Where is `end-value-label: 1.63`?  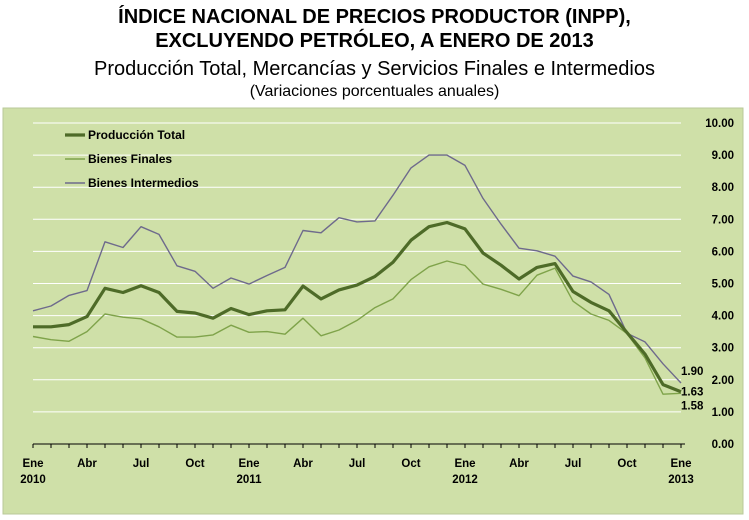 end-value-label: 1.63 is located at coordinates (692, 393).